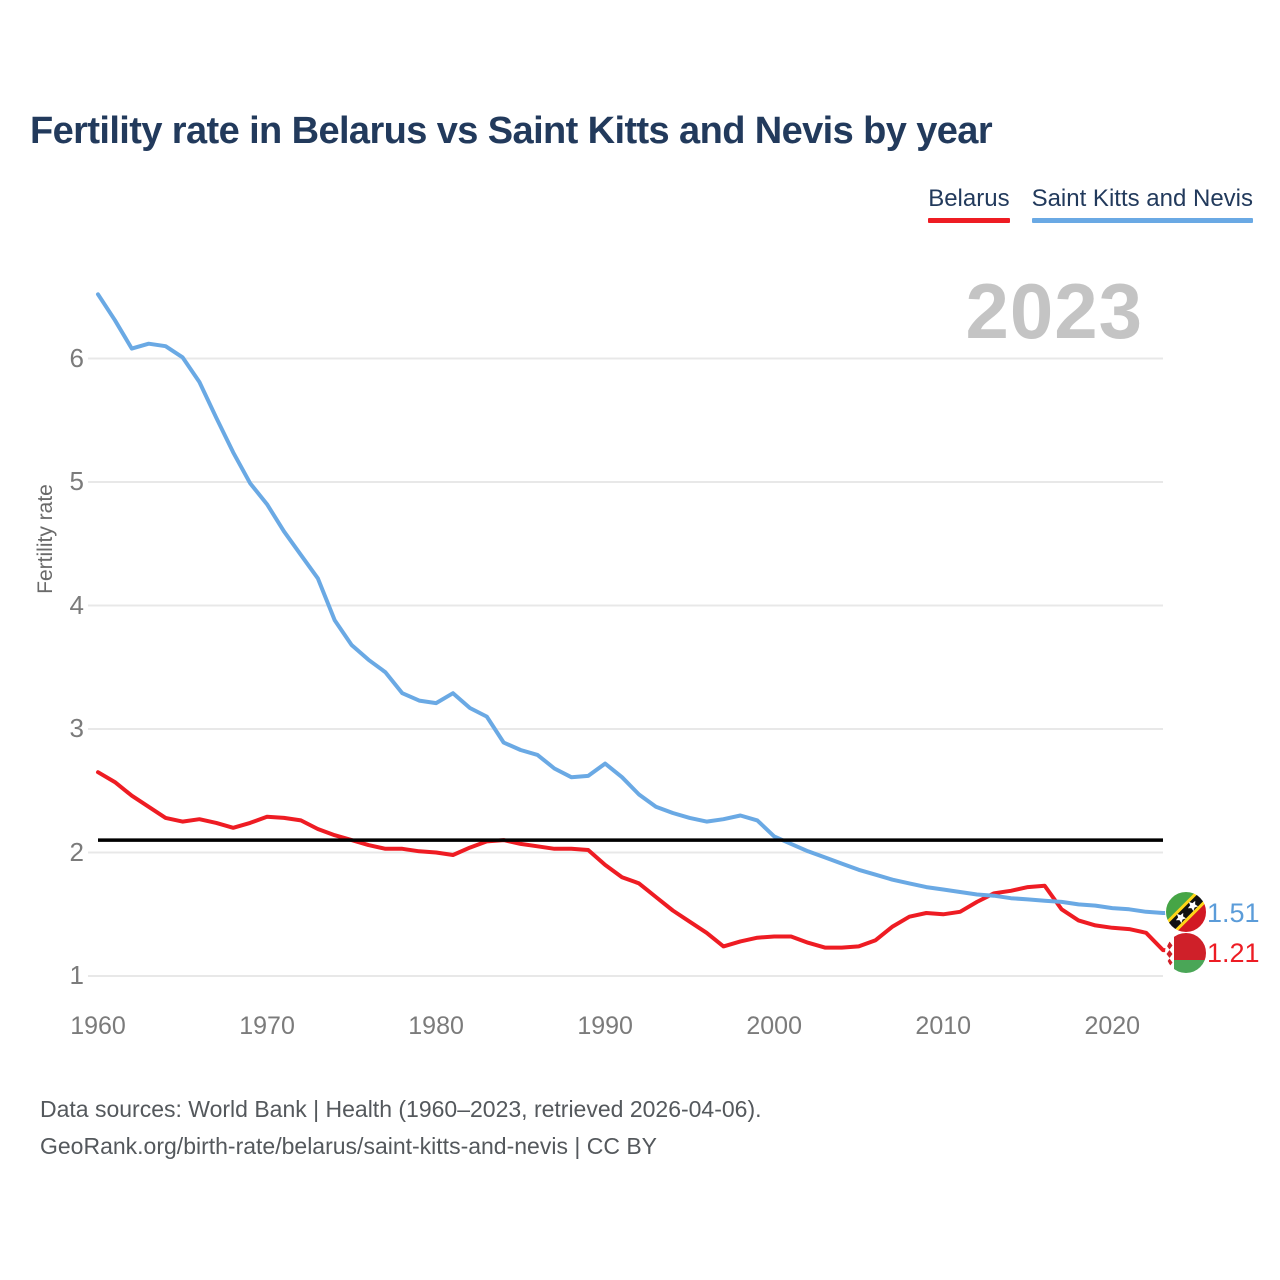  What do you see at coordinates (267, 1026) in the screenshot?
I see `x-tick-label-1970: 1970` at bounding box center [267, 1026].